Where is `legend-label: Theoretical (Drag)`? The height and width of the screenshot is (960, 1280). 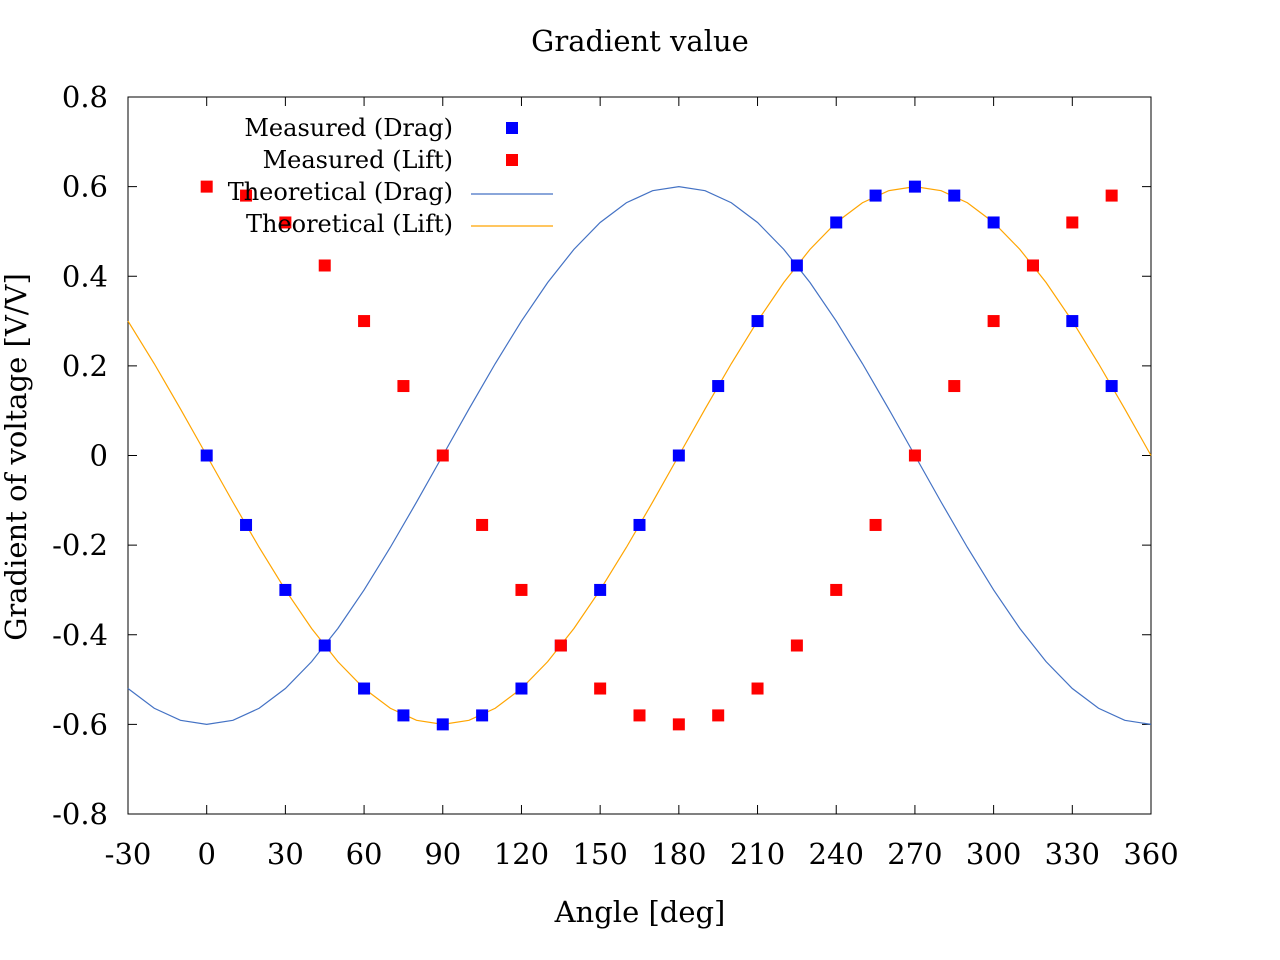
legend-label: Theoretical (Drag) is located at coordinates (340, 192).